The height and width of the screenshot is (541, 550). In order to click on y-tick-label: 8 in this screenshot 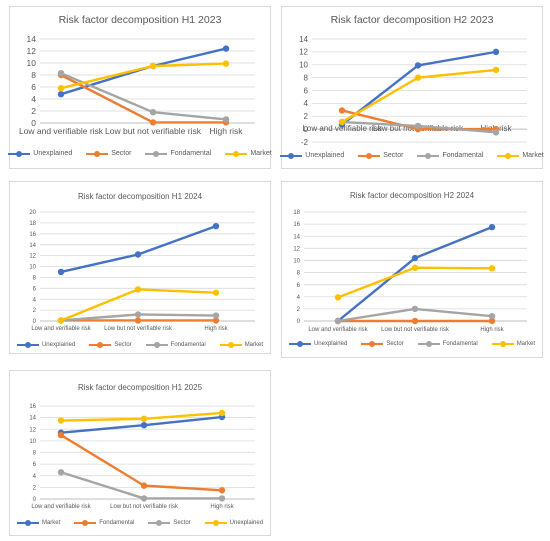, I will do `click(35, 279)`.